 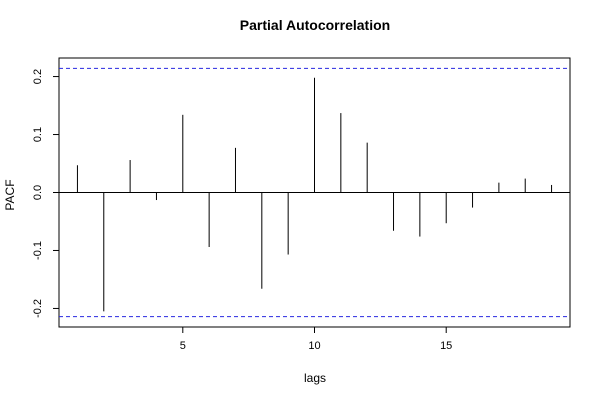 What do you see at coordinates (183, 346) in the screenshot?
I see `x-tick-label: 5` at bounding box center [183, 346].